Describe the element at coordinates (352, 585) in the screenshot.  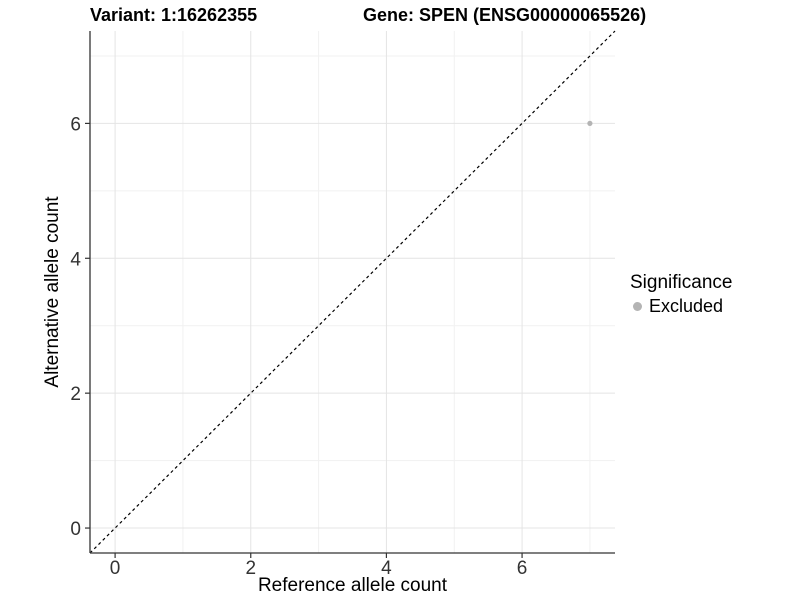
I see `x-axis-label: Reference allele count` at that location.